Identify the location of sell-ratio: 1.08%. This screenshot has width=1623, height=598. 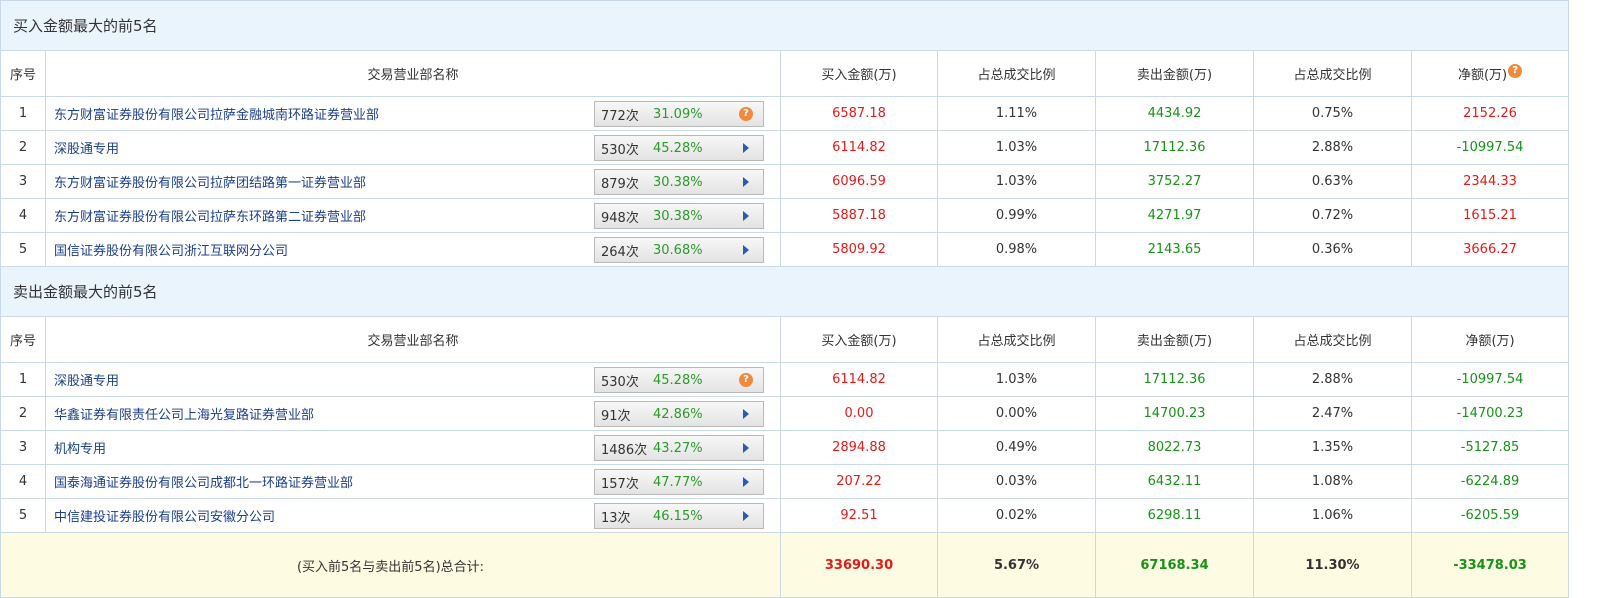
(1332, 481).